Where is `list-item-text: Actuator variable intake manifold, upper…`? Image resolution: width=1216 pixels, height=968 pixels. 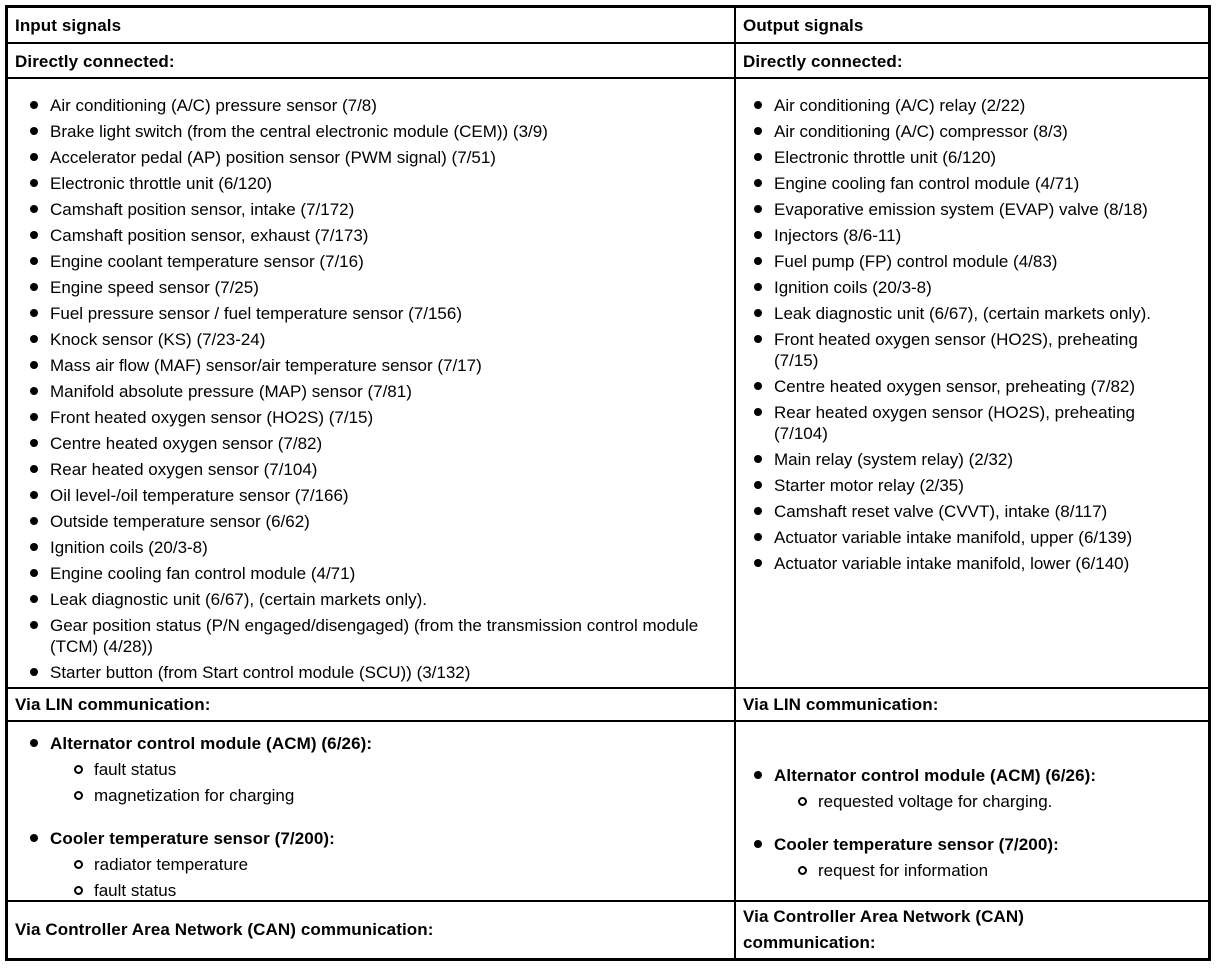
list-item-text: Actuator variable intake manifold, upper… is located at coordinates (953, 537).